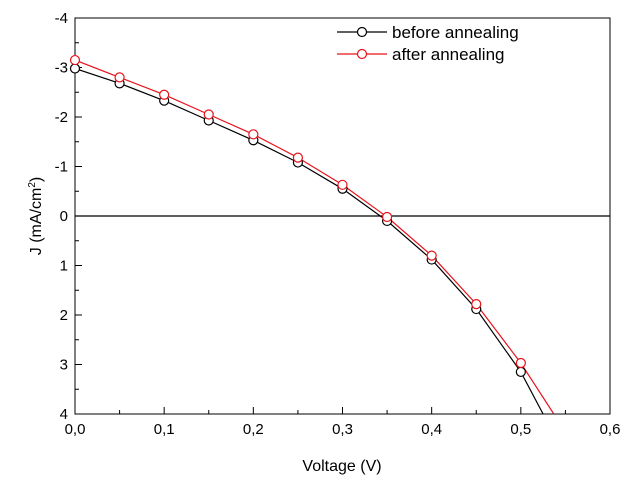 The image size is (625, 481). I want to click on legend-item-before: before annealing, so click(428, 32).